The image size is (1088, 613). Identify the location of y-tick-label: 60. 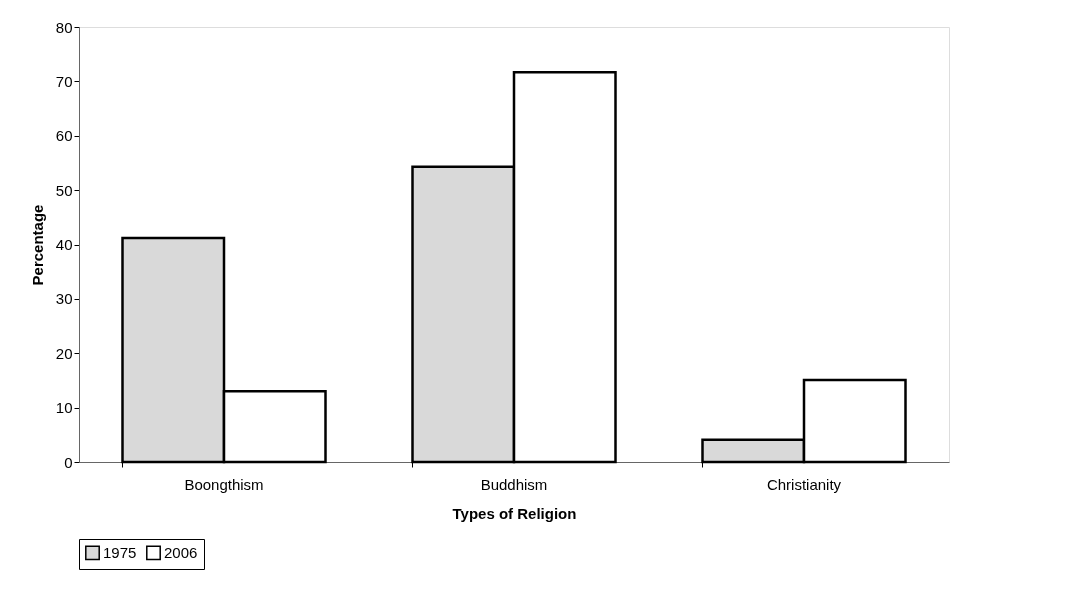
(64, 136).